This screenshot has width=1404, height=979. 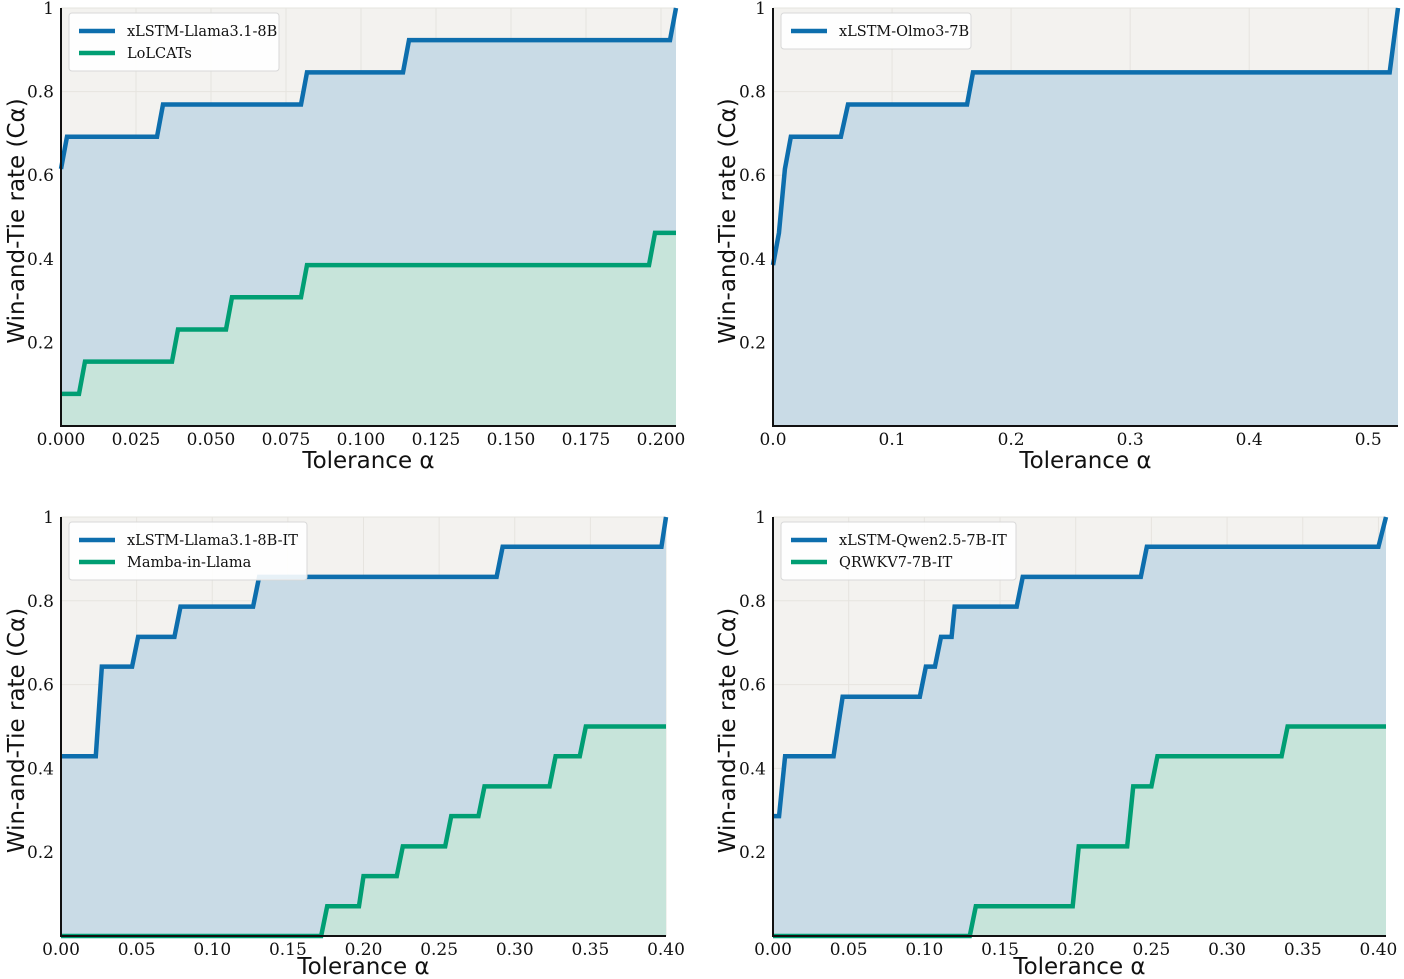 What do you see at coordinates (436, 440) in the screenshot?
I see `x-tick-label: 0.125` at bounding box center [436, 440].